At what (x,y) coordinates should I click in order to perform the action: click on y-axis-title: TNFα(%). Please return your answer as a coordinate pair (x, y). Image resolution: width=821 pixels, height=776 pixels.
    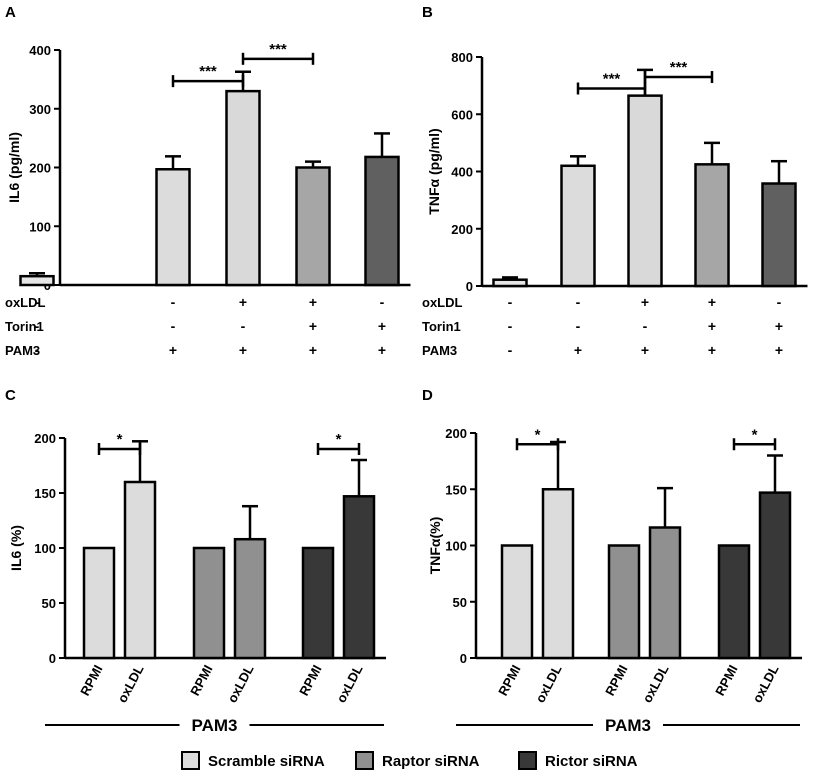
    Looking at the image, I should click on (435, 546).